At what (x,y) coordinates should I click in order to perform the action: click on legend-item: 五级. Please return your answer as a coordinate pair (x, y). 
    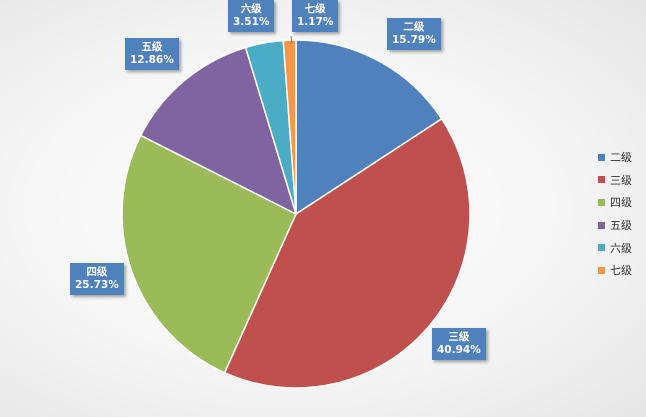
    Looking at the image, I should click on (615, 225).